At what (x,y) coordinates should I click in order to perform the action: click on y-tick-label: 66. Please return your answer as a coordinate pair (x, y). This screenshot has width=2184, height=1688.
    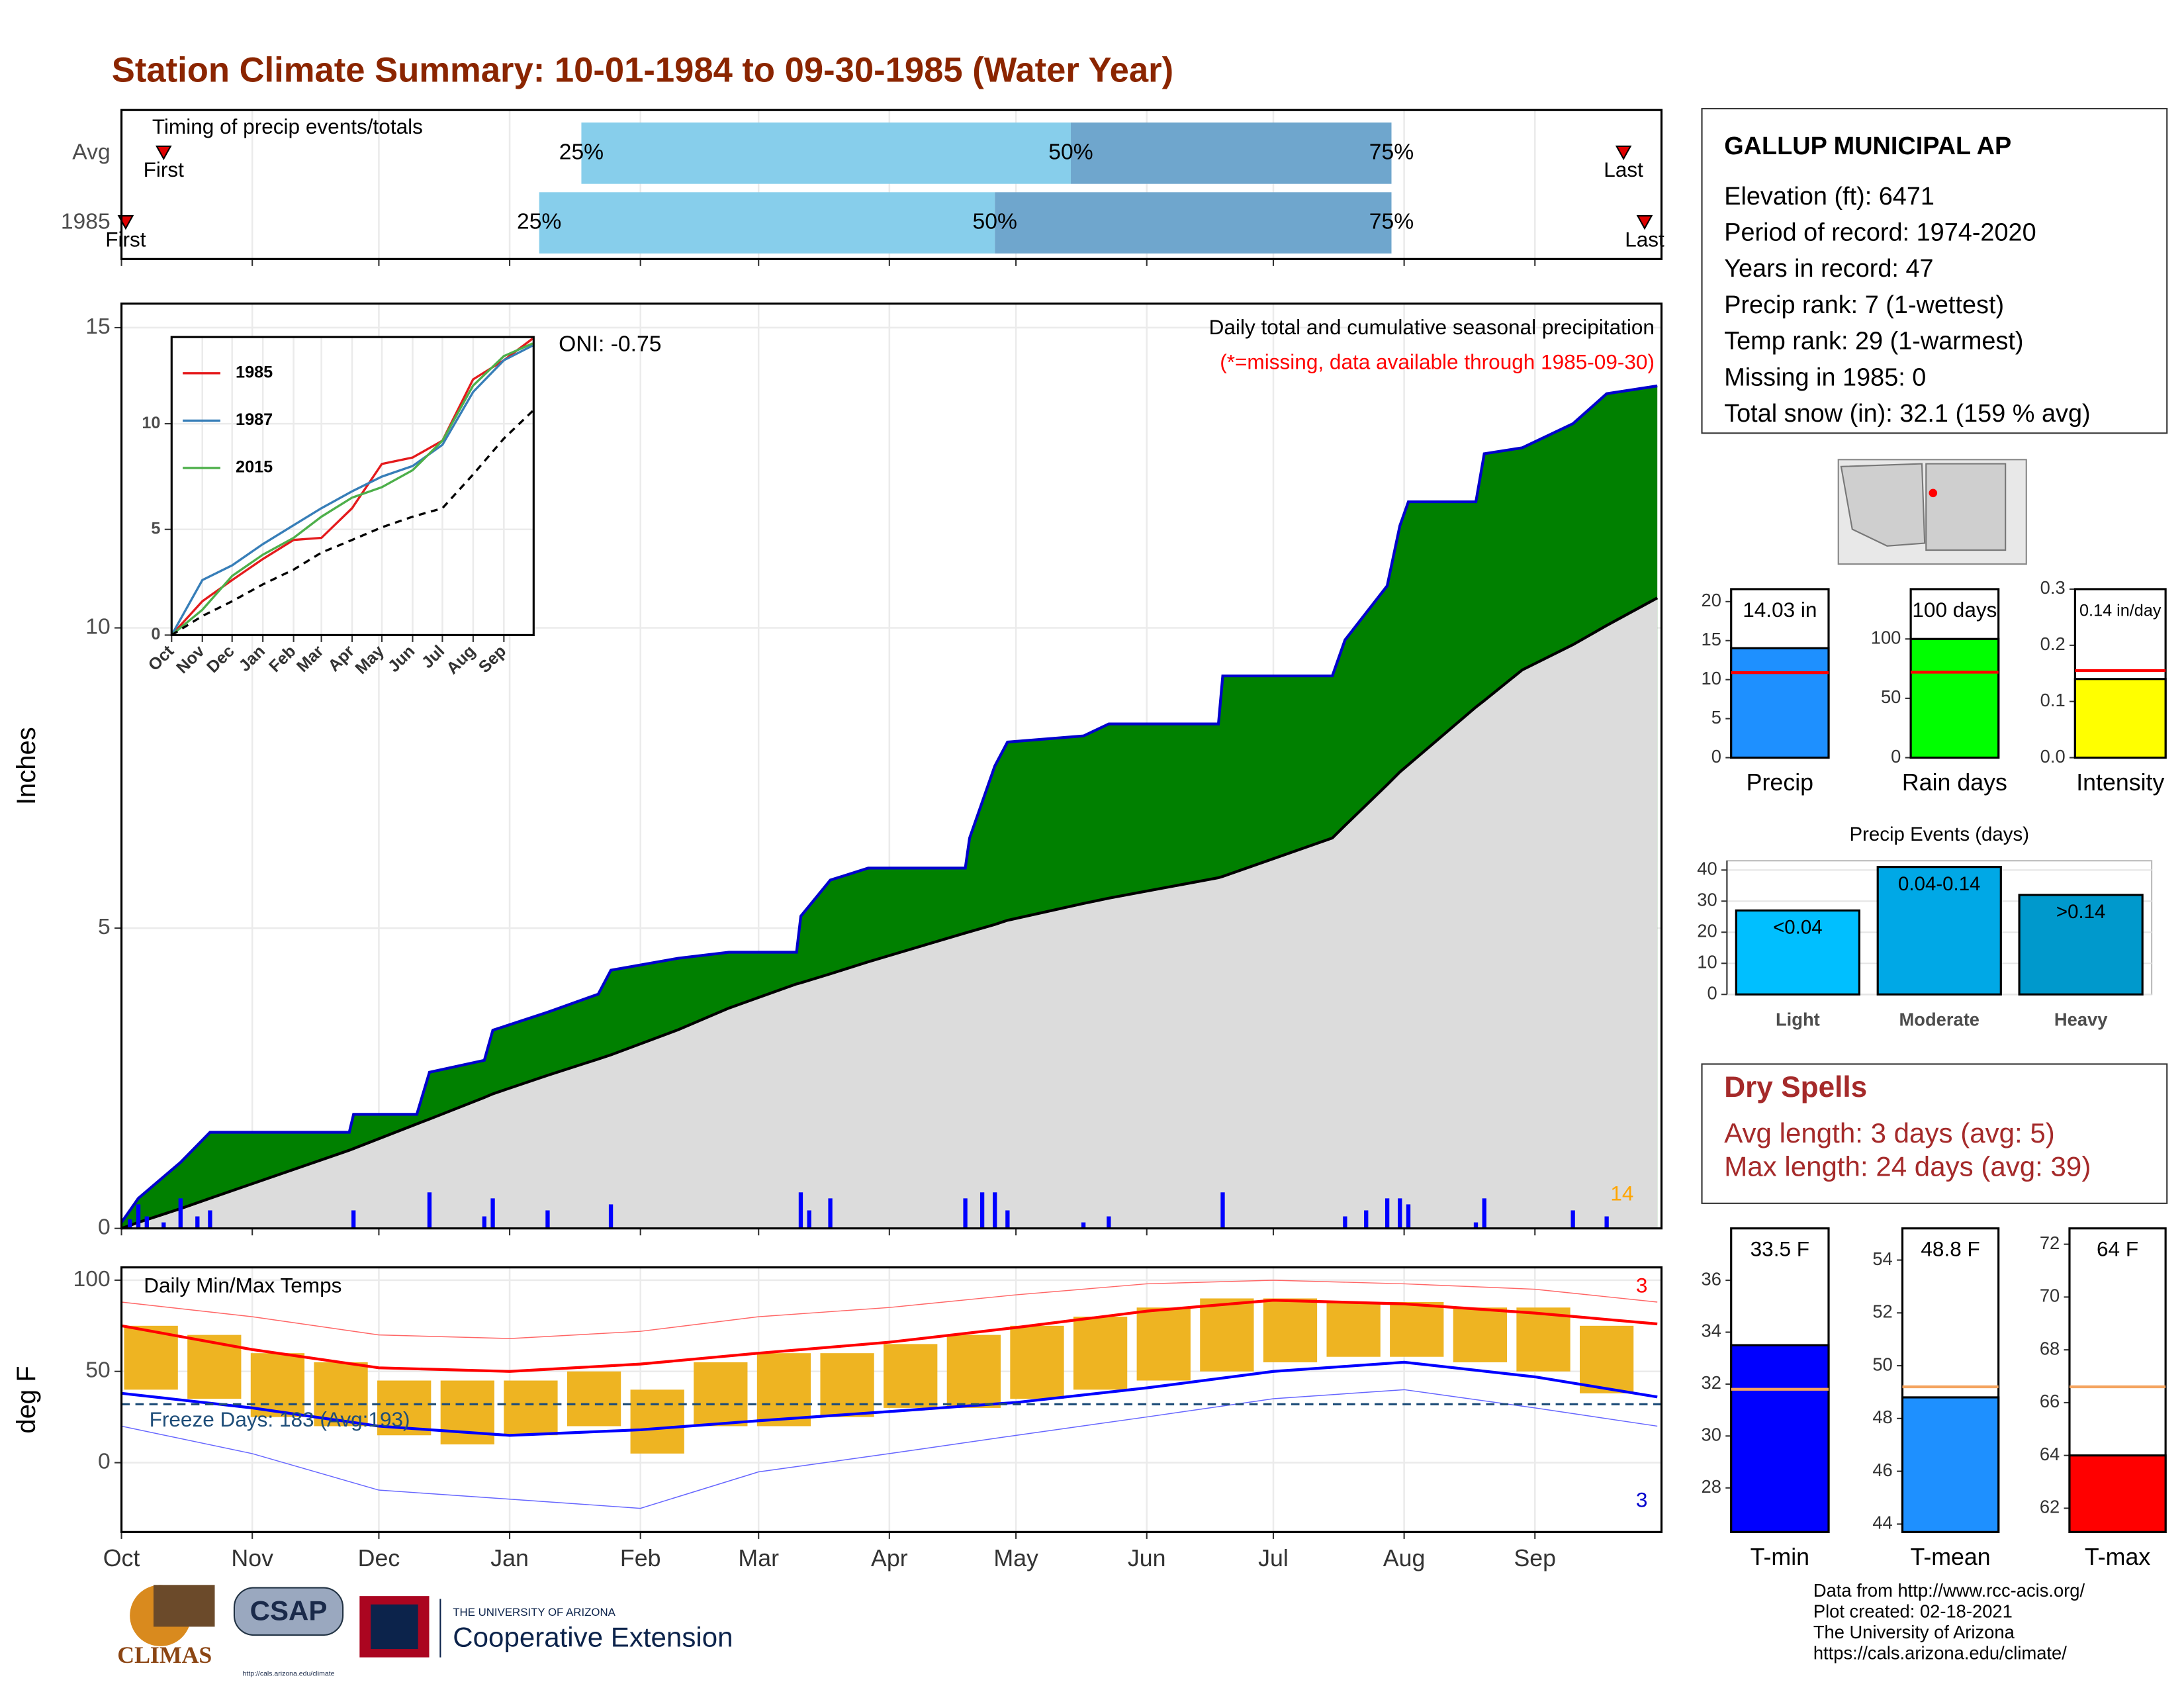
    Looking at the image, I should click on (2050, 1401).